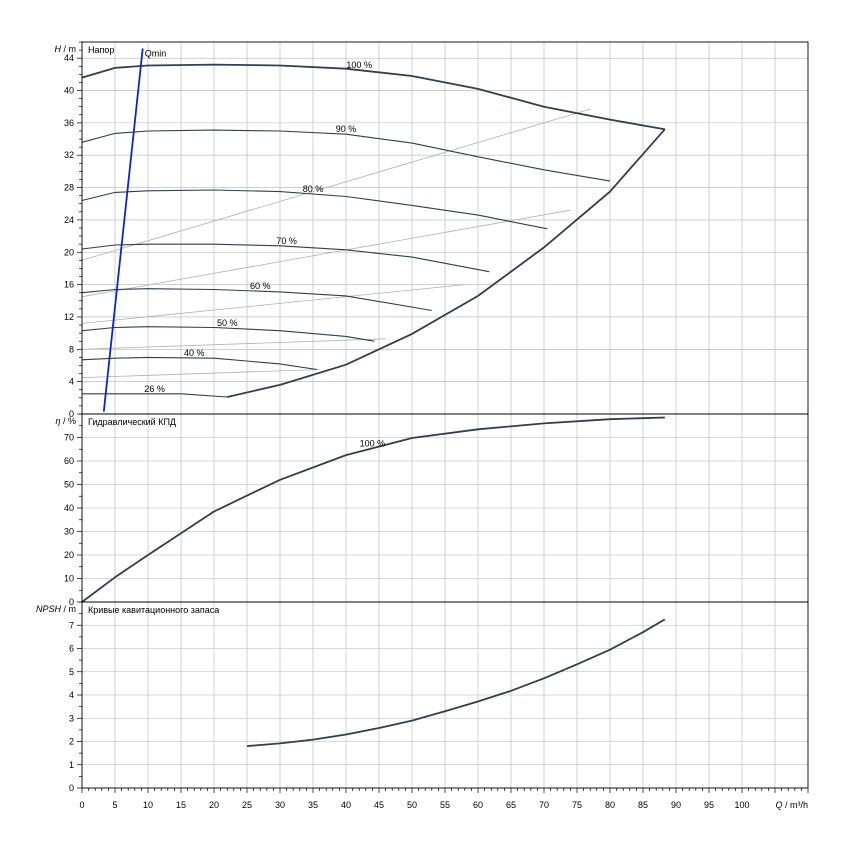  What do you see at coordinates (69, 220) in the screenshot?
I see `y-tick-label: 24` at bounding box center [69, 220].